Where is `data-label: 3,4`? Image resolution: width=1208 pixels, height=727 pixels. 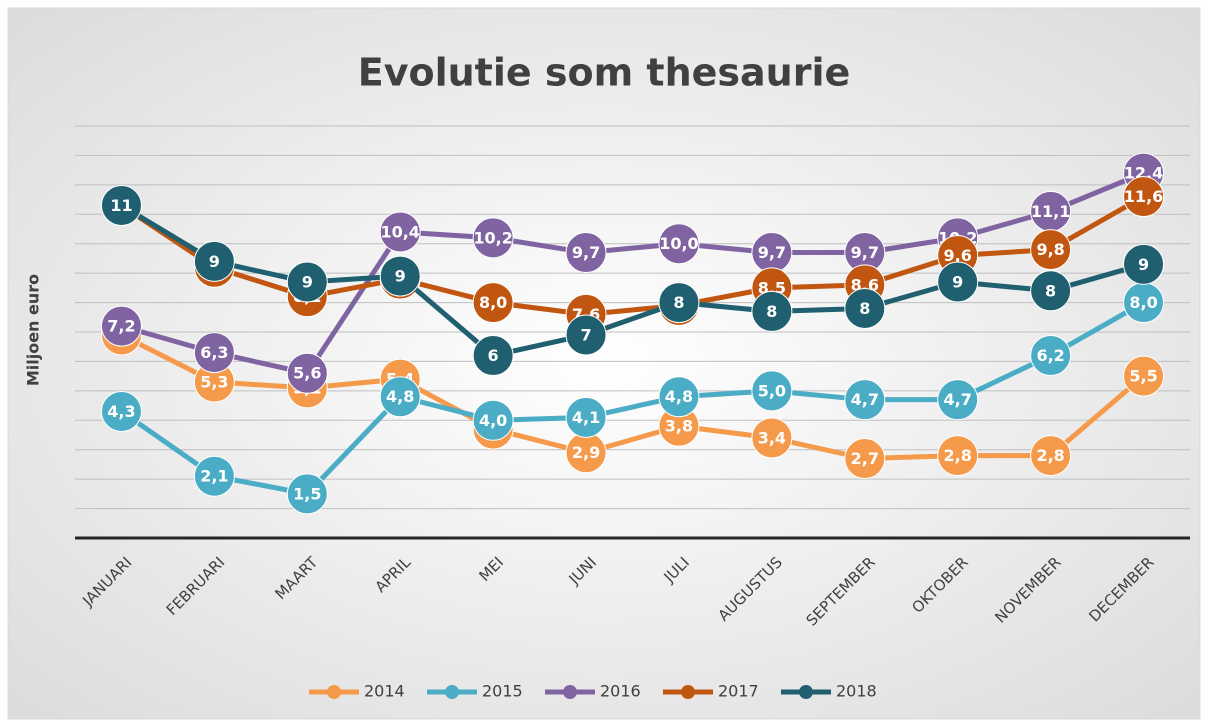 data-label: 3,4 is located at coordinates (772, 437).